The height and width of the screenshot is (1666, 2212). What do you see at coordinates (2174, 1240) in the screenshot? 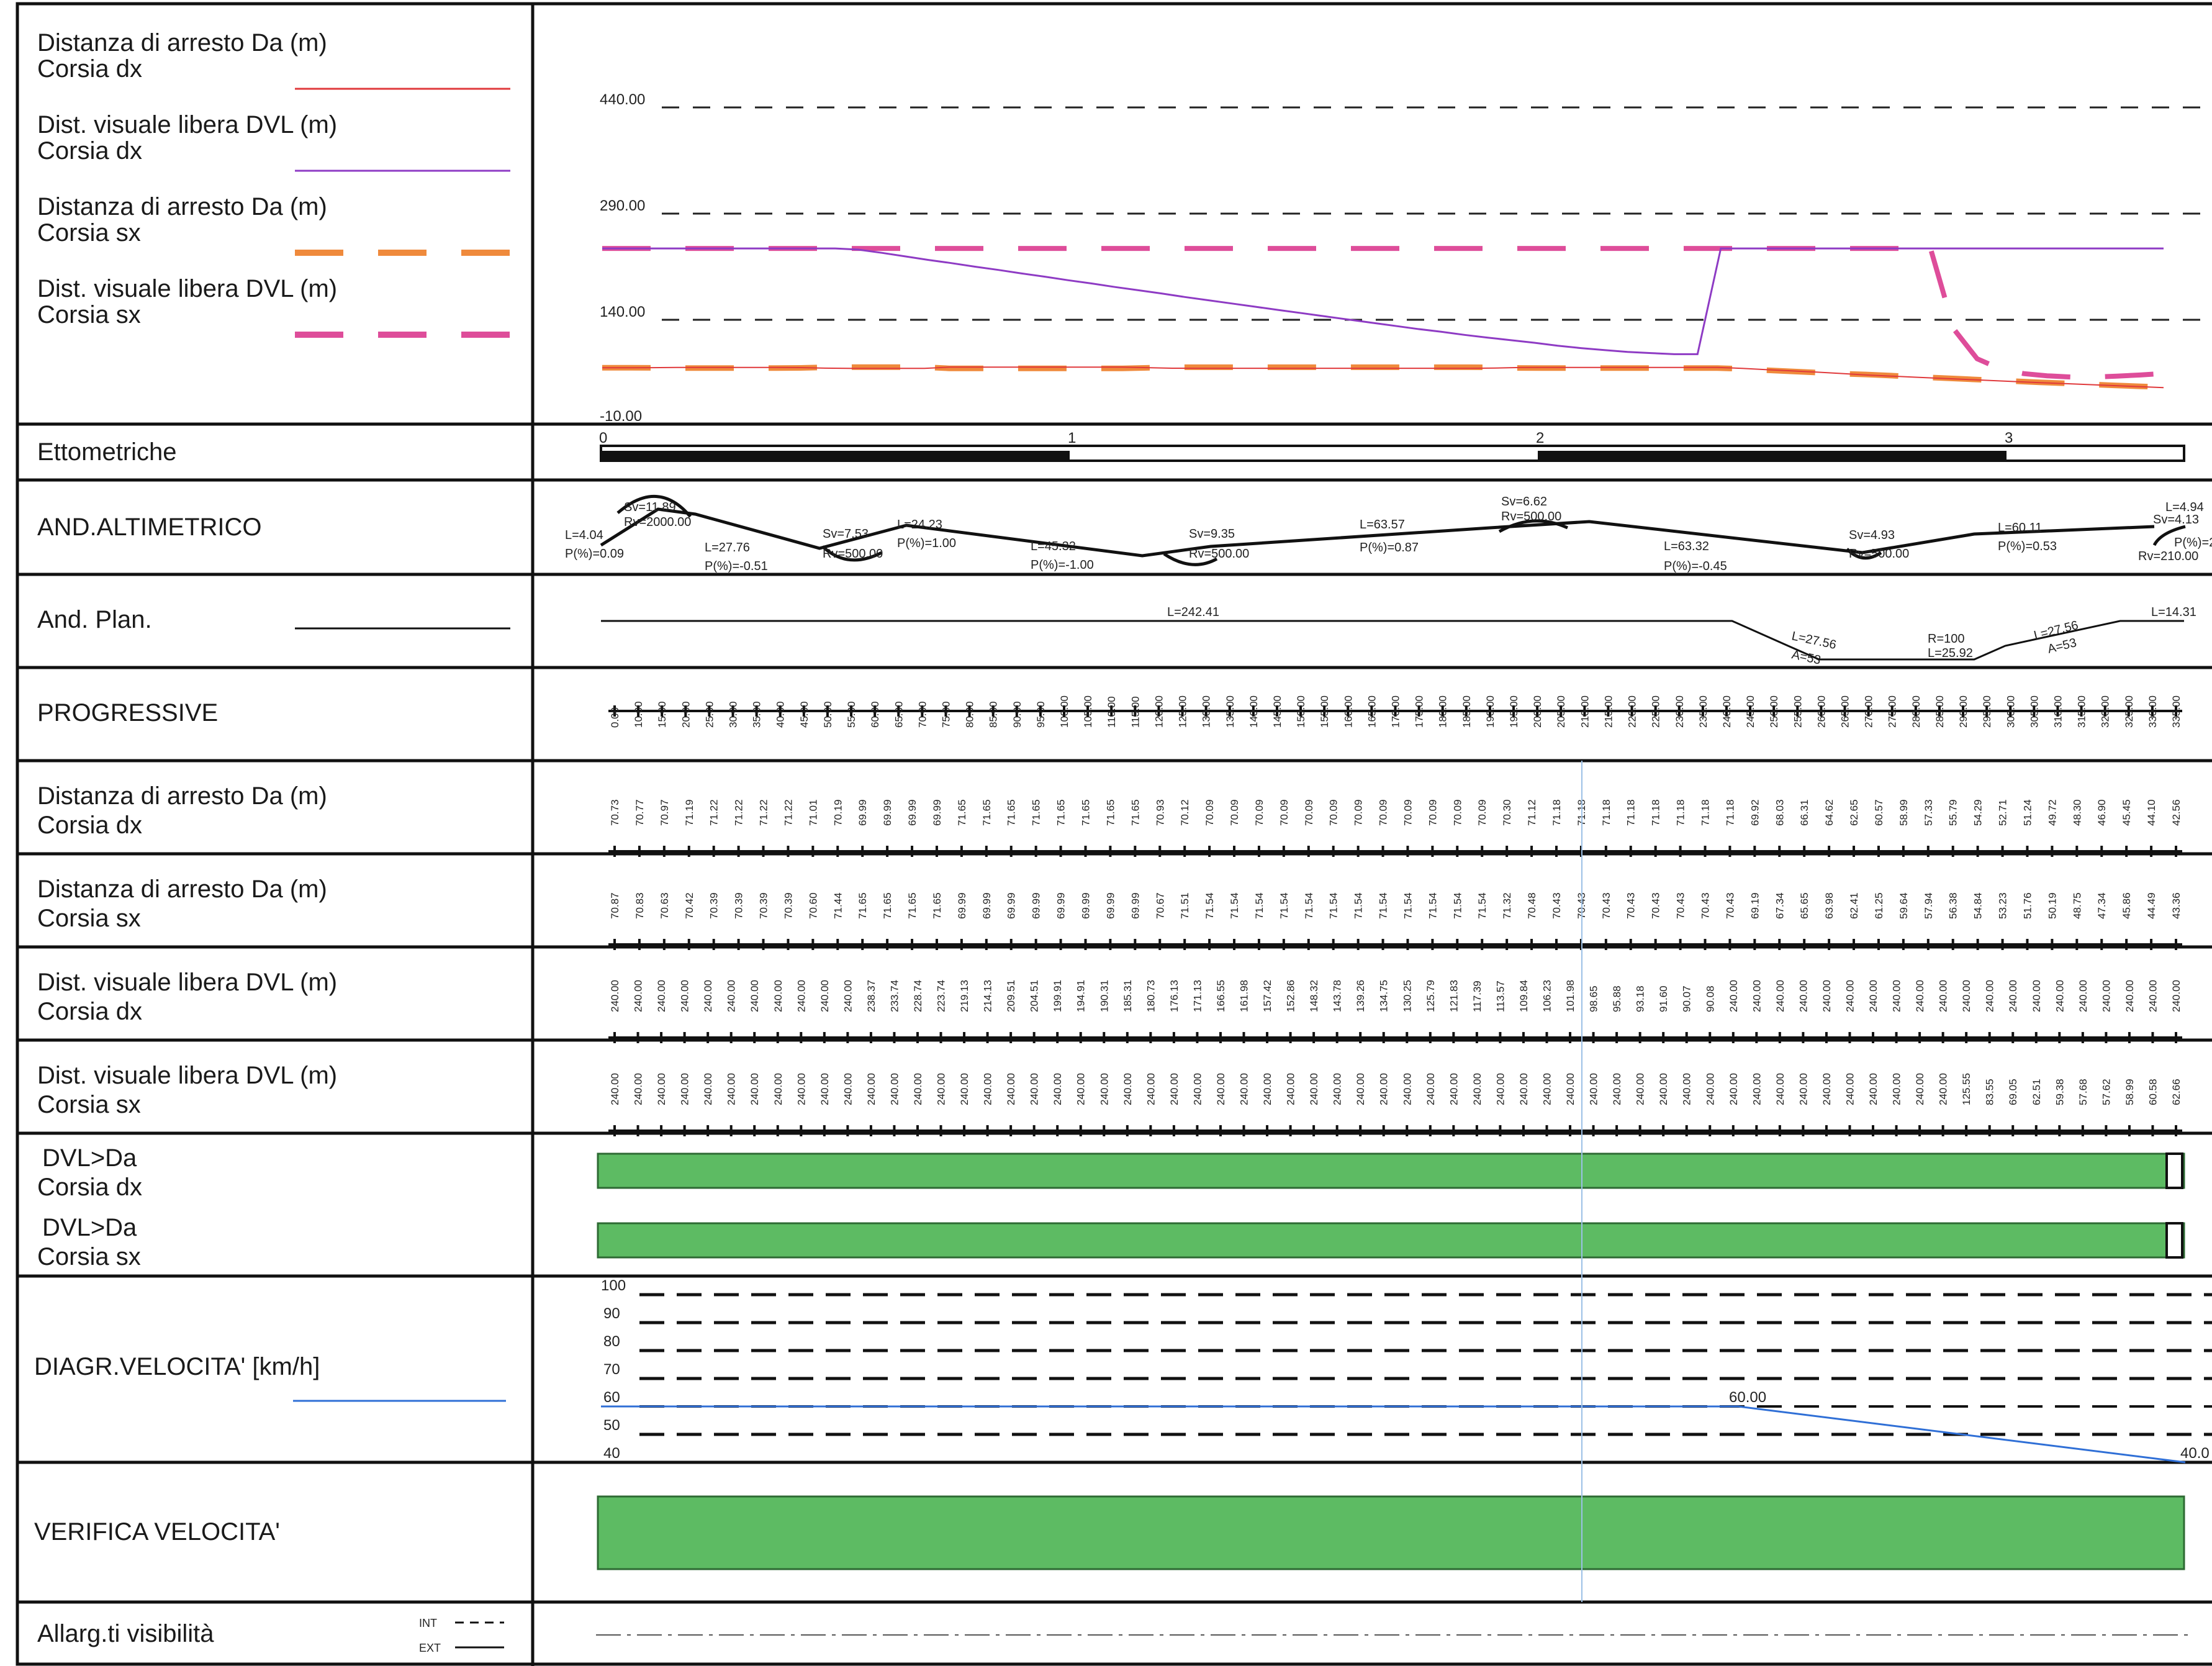
I see `check-sx-end-cap` at bounding box center [2174, 1240].